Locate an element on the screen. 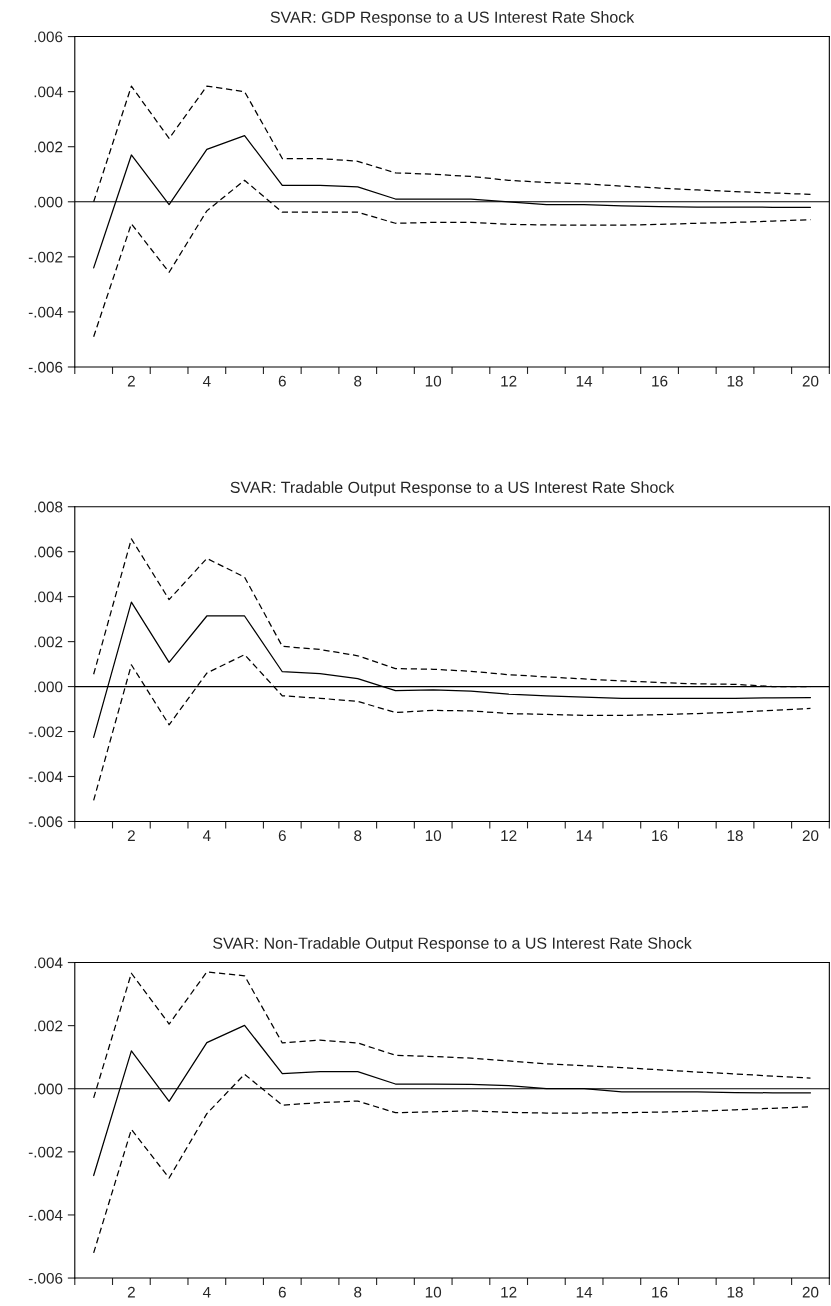 The width and height of the screenshot is (831, 1306). chart-title: SVAR: Non-Tradable Output Response to a US Interest Rate Shock is located at coordinates (452, 944).